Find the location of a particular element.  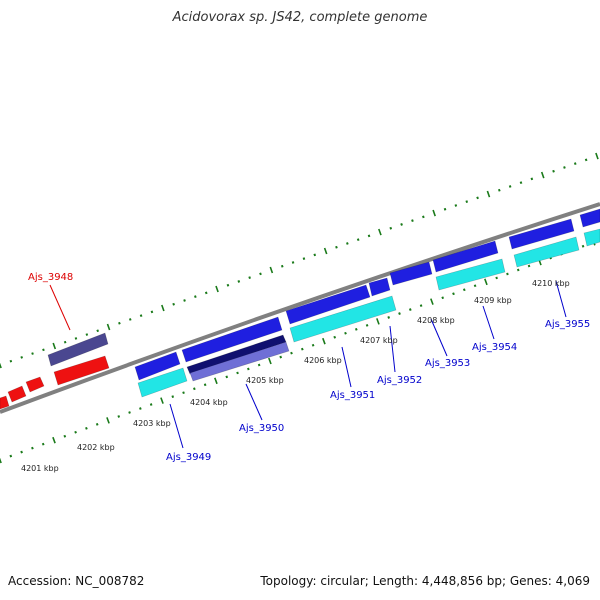

scale-label: 4209 kbp is located at coordinates (493, 300).